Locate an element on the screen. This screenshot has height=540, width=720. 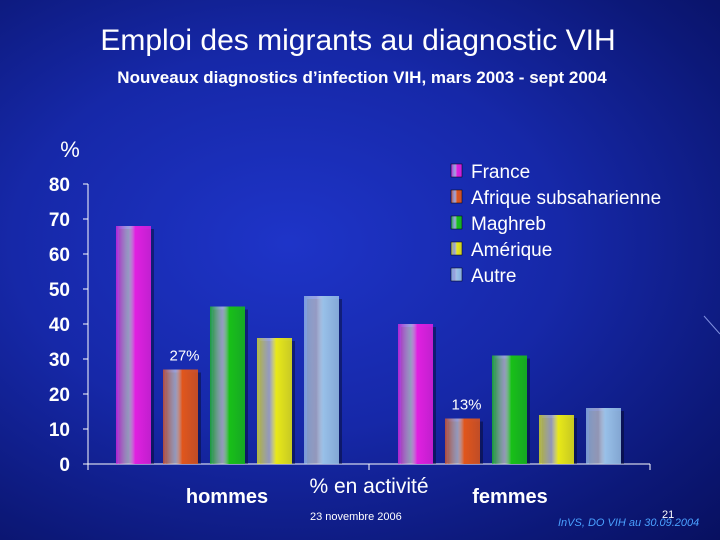
footer-page-number: 21 is located at coordinates (668, 515).